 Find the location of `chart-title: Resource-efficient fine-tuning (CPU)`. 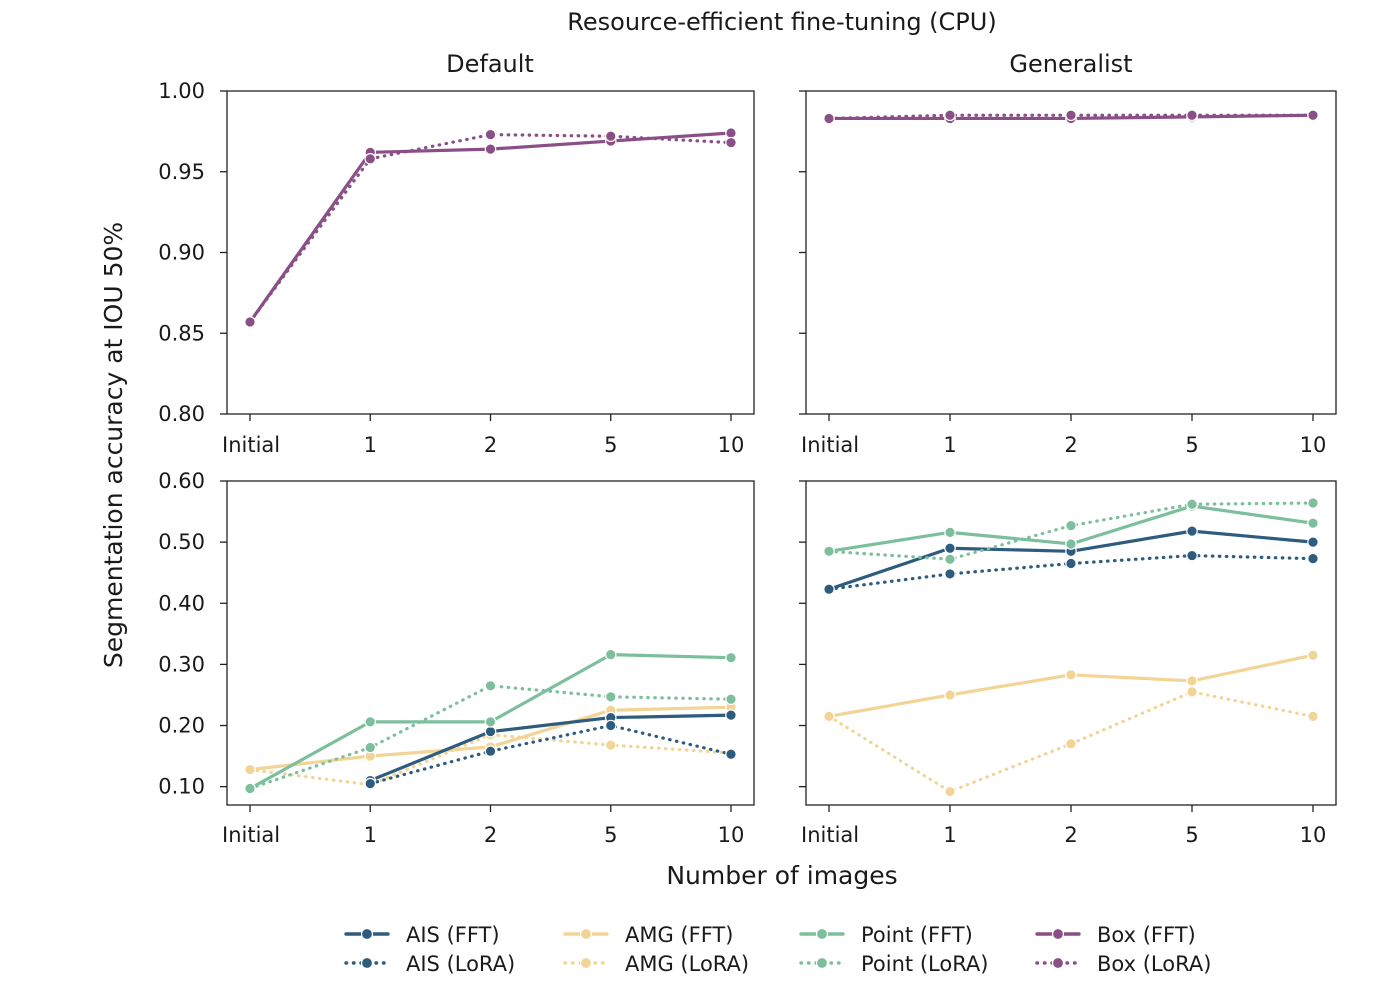

chart-title: Resource-efficient fine-tuning (CPU) is located at coordinates (781, 22).